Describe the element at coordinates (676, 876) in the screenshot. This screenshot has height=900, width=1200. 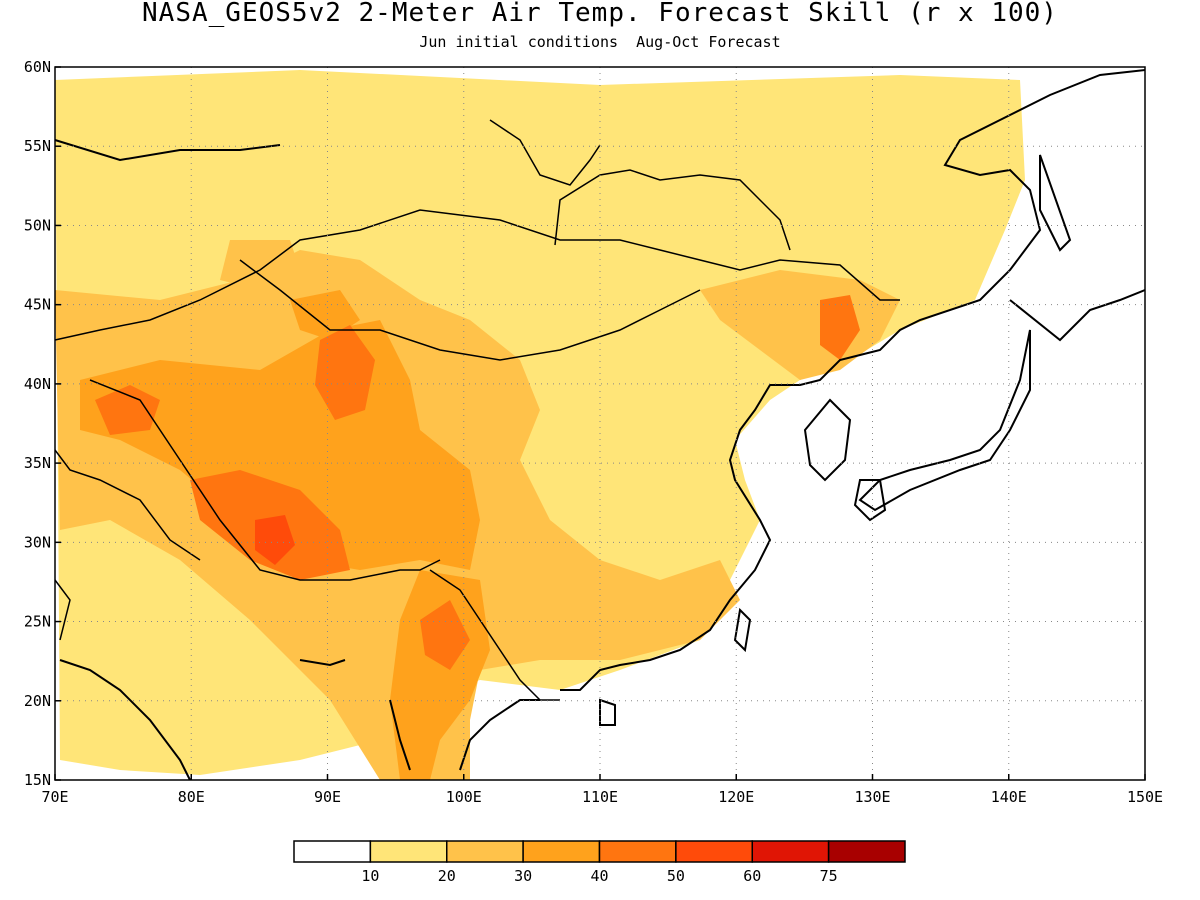
I see `colorbar-label: 50` at that location.